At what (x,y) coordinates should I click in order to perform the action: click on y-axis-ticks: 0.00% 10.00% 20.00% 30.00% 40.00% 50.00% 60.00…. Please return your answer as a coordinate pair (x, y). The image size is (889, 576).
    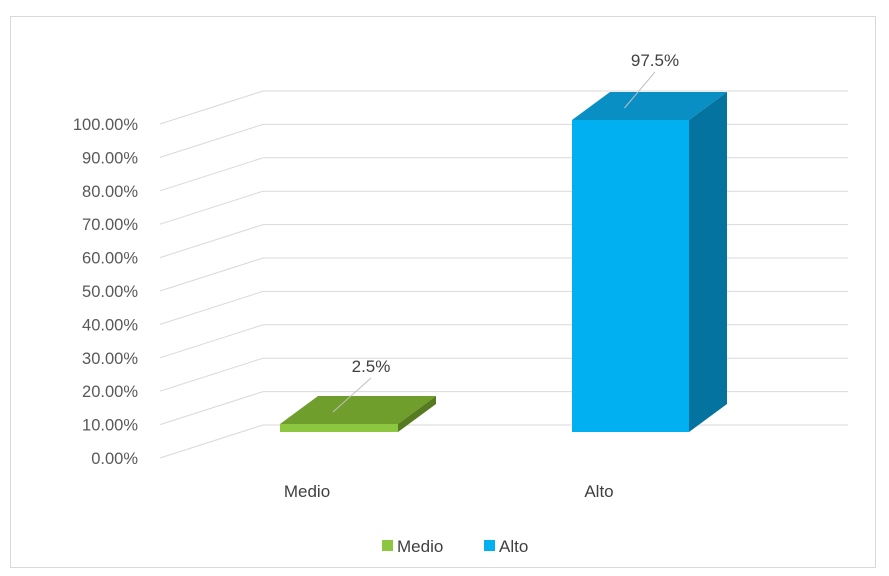
    Looking at the image, I should click on (105, 292).